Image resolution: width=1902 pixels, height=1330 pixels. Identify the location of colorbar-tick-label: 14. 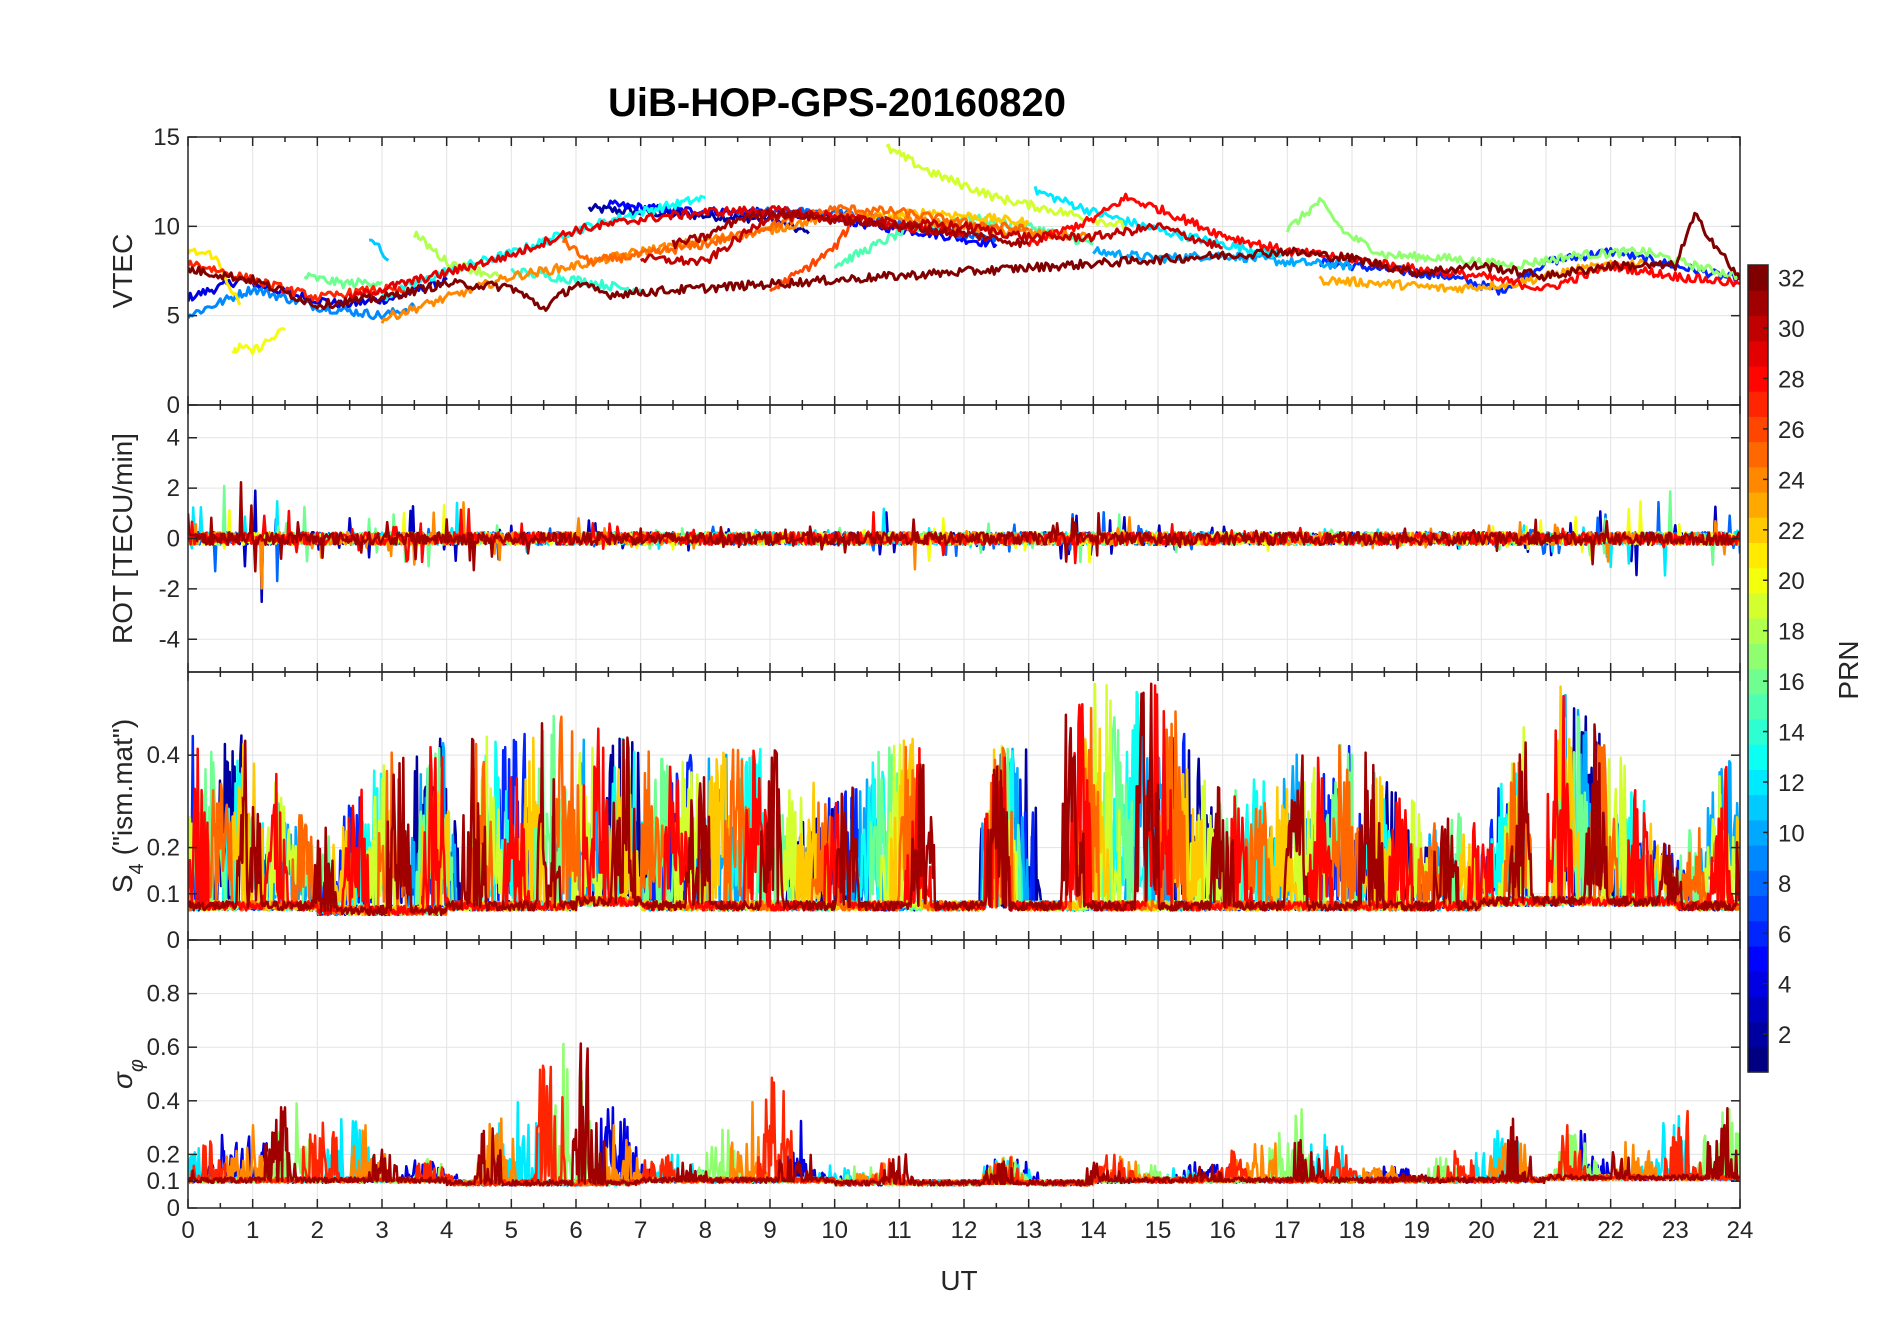
(1791, 733).